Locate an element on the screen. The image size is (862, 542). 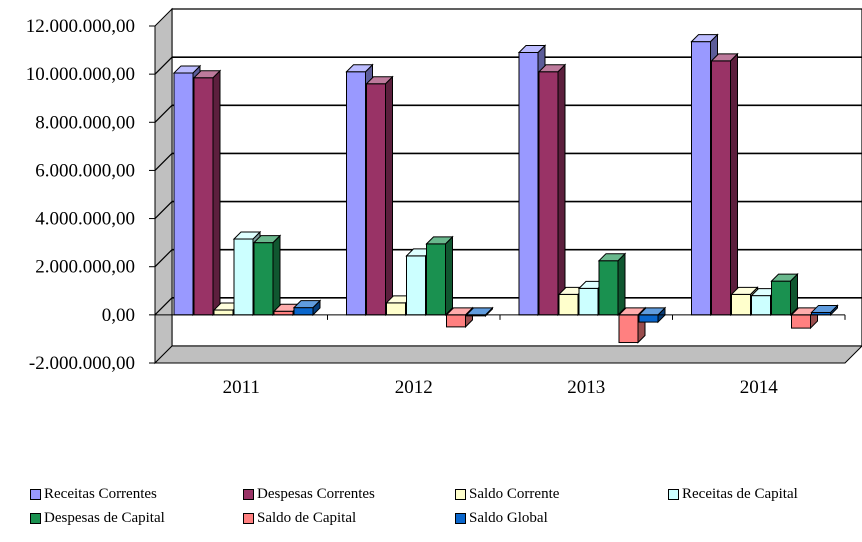
y-tick-label: -2.000.000,00 is located at coordinates (82, 363).